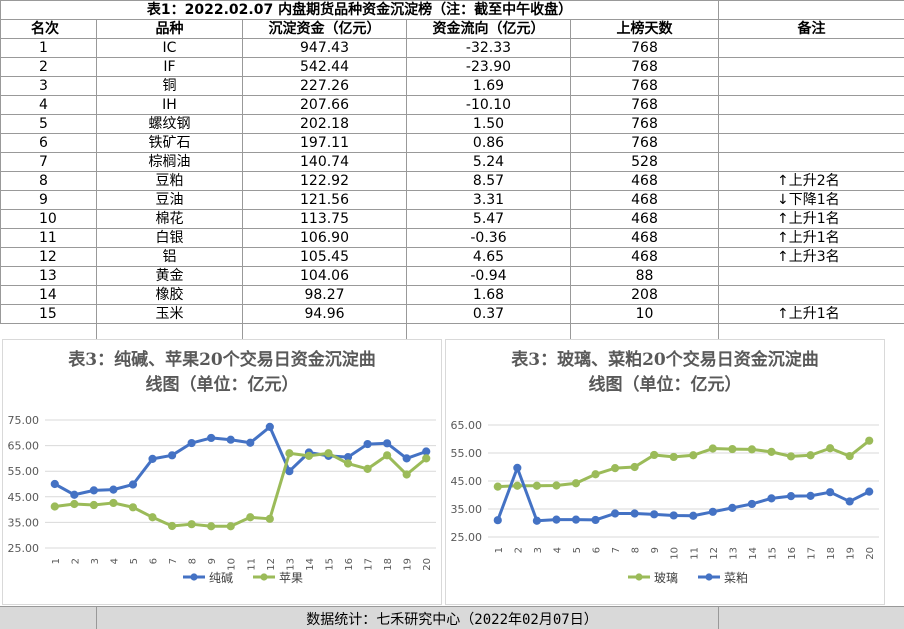 Image resolution: width=904 pixels, height=629 pixels. I want to click on table-title: 表1：2022.02.07 内盘期货品种资金沉淀榜（注：截至中午收盘）, so click(360, 10).